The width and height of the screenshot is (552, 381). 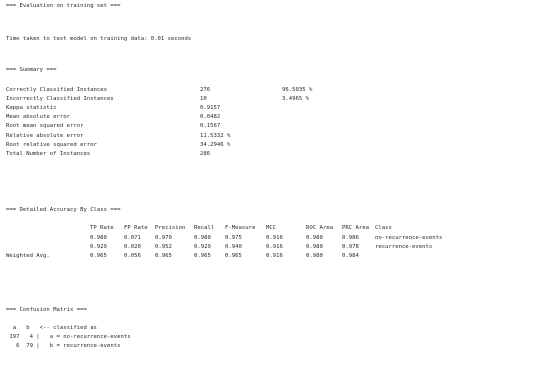 What do you see at coordinates (38, 117) in the screenshot?
I see `summary-label: Mean absolute error` at bounding box center [38, 117].